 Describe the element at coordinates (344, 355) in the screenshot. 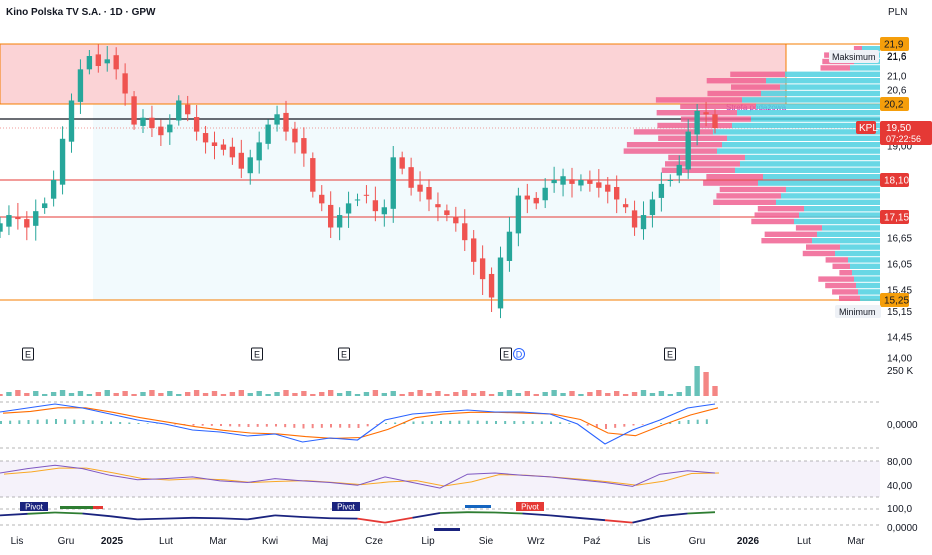

I see `earnings-marker-label-2: E` at that location.